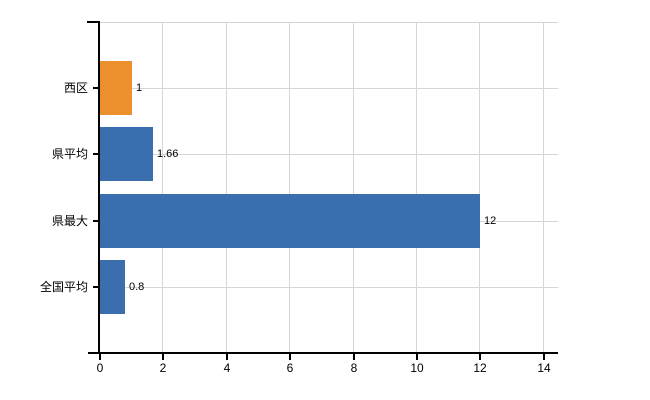 The height and width of the screenshot is (400, 650). Describe the element at coordinates (93, 22) in the screenshot. I see `y-axis-top-tick` at that location.